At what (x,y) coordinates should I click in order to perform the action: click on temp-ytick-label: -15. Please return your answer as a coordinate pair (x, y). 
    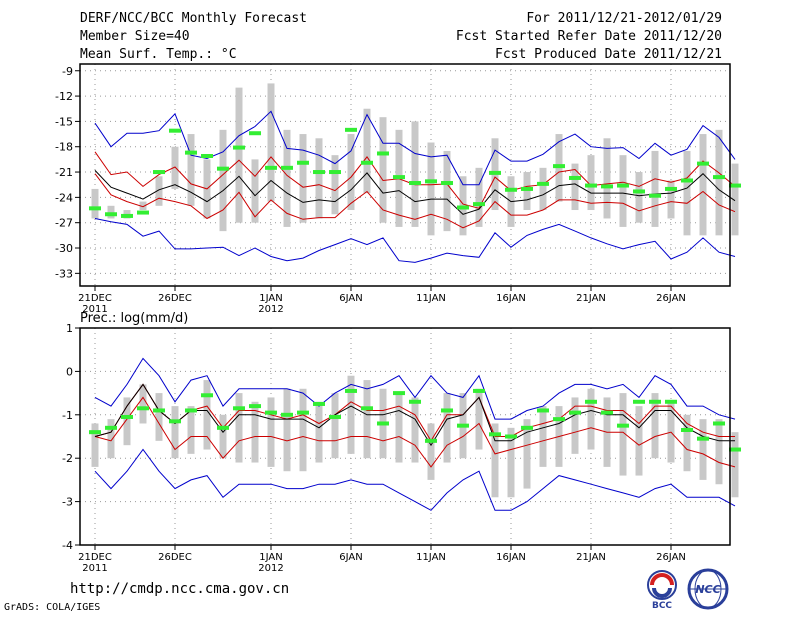
    Looking at the image, I should click on (64, 121).